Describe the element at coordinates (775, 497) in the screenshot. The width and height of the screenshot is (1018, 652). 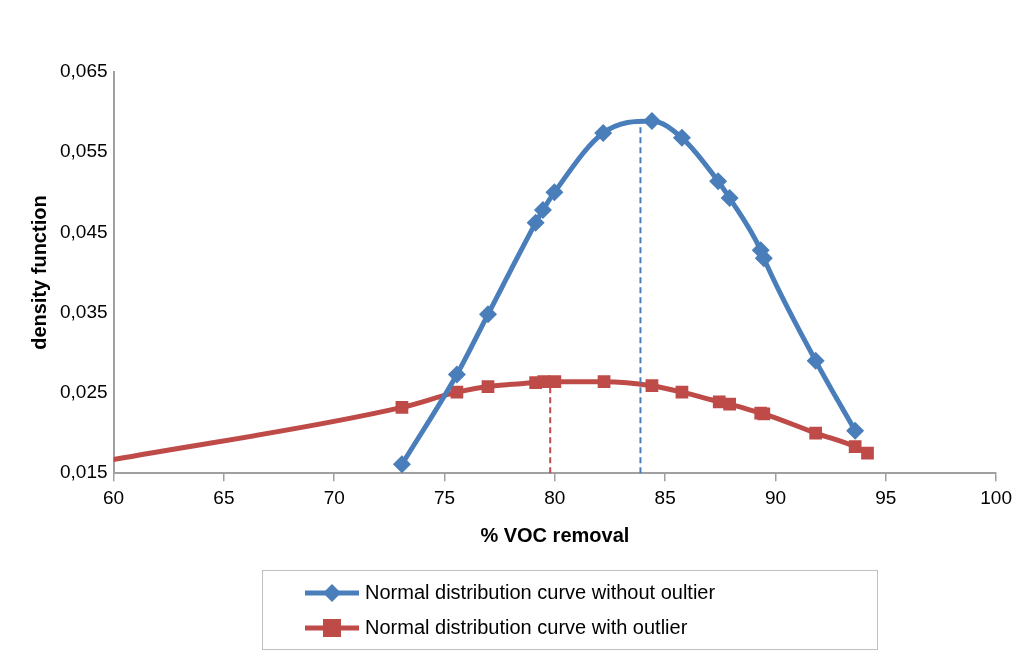
I see `x-tick-label: 90` at that location.